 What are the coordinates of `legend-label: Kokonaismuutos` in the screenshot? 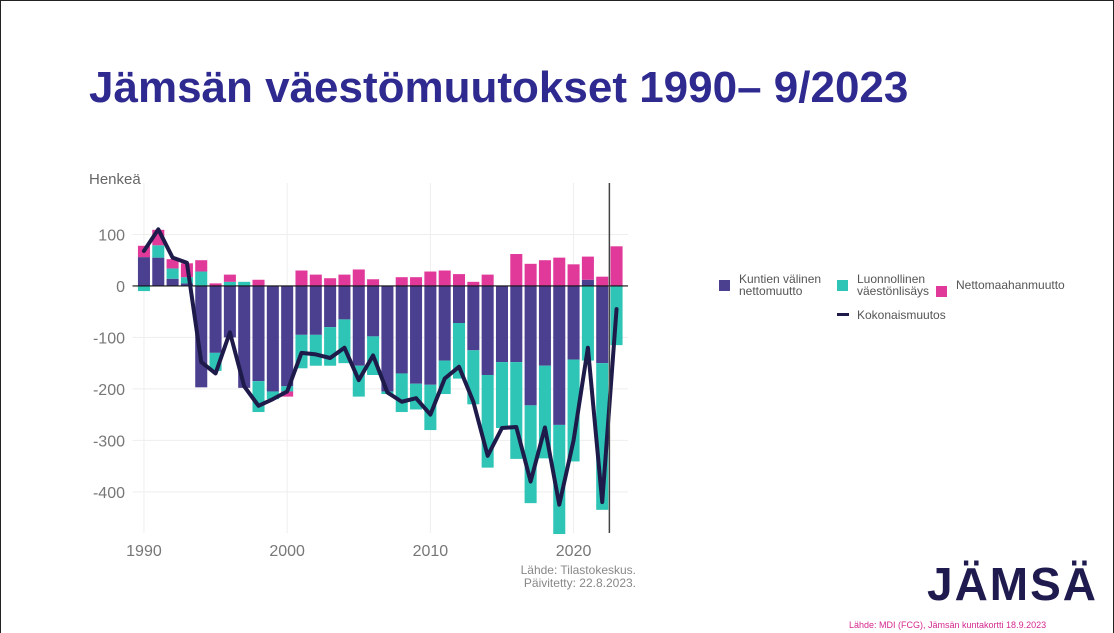 It's located at (901, 315).